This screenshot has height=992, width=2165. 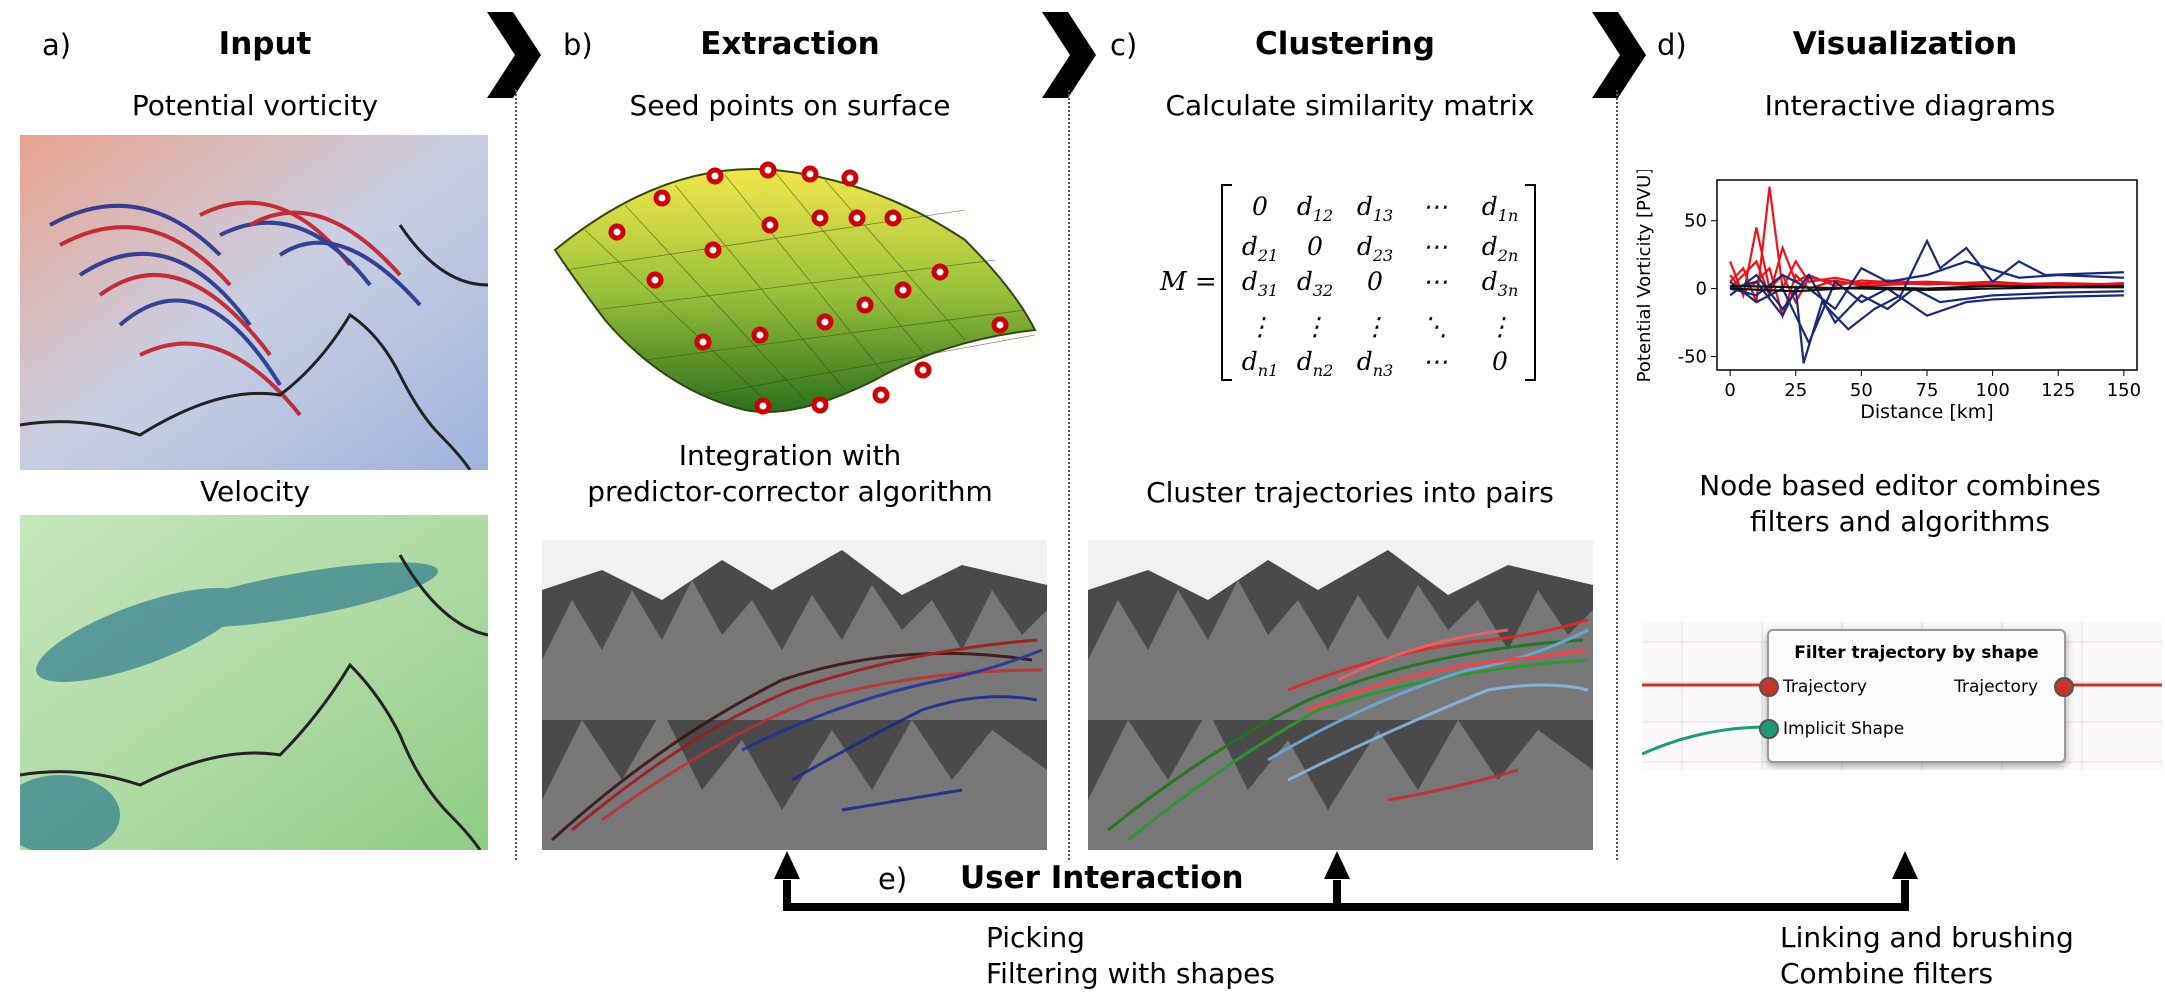 I want to click on matrix-cell: dn3, so click(x=1375, y=363).